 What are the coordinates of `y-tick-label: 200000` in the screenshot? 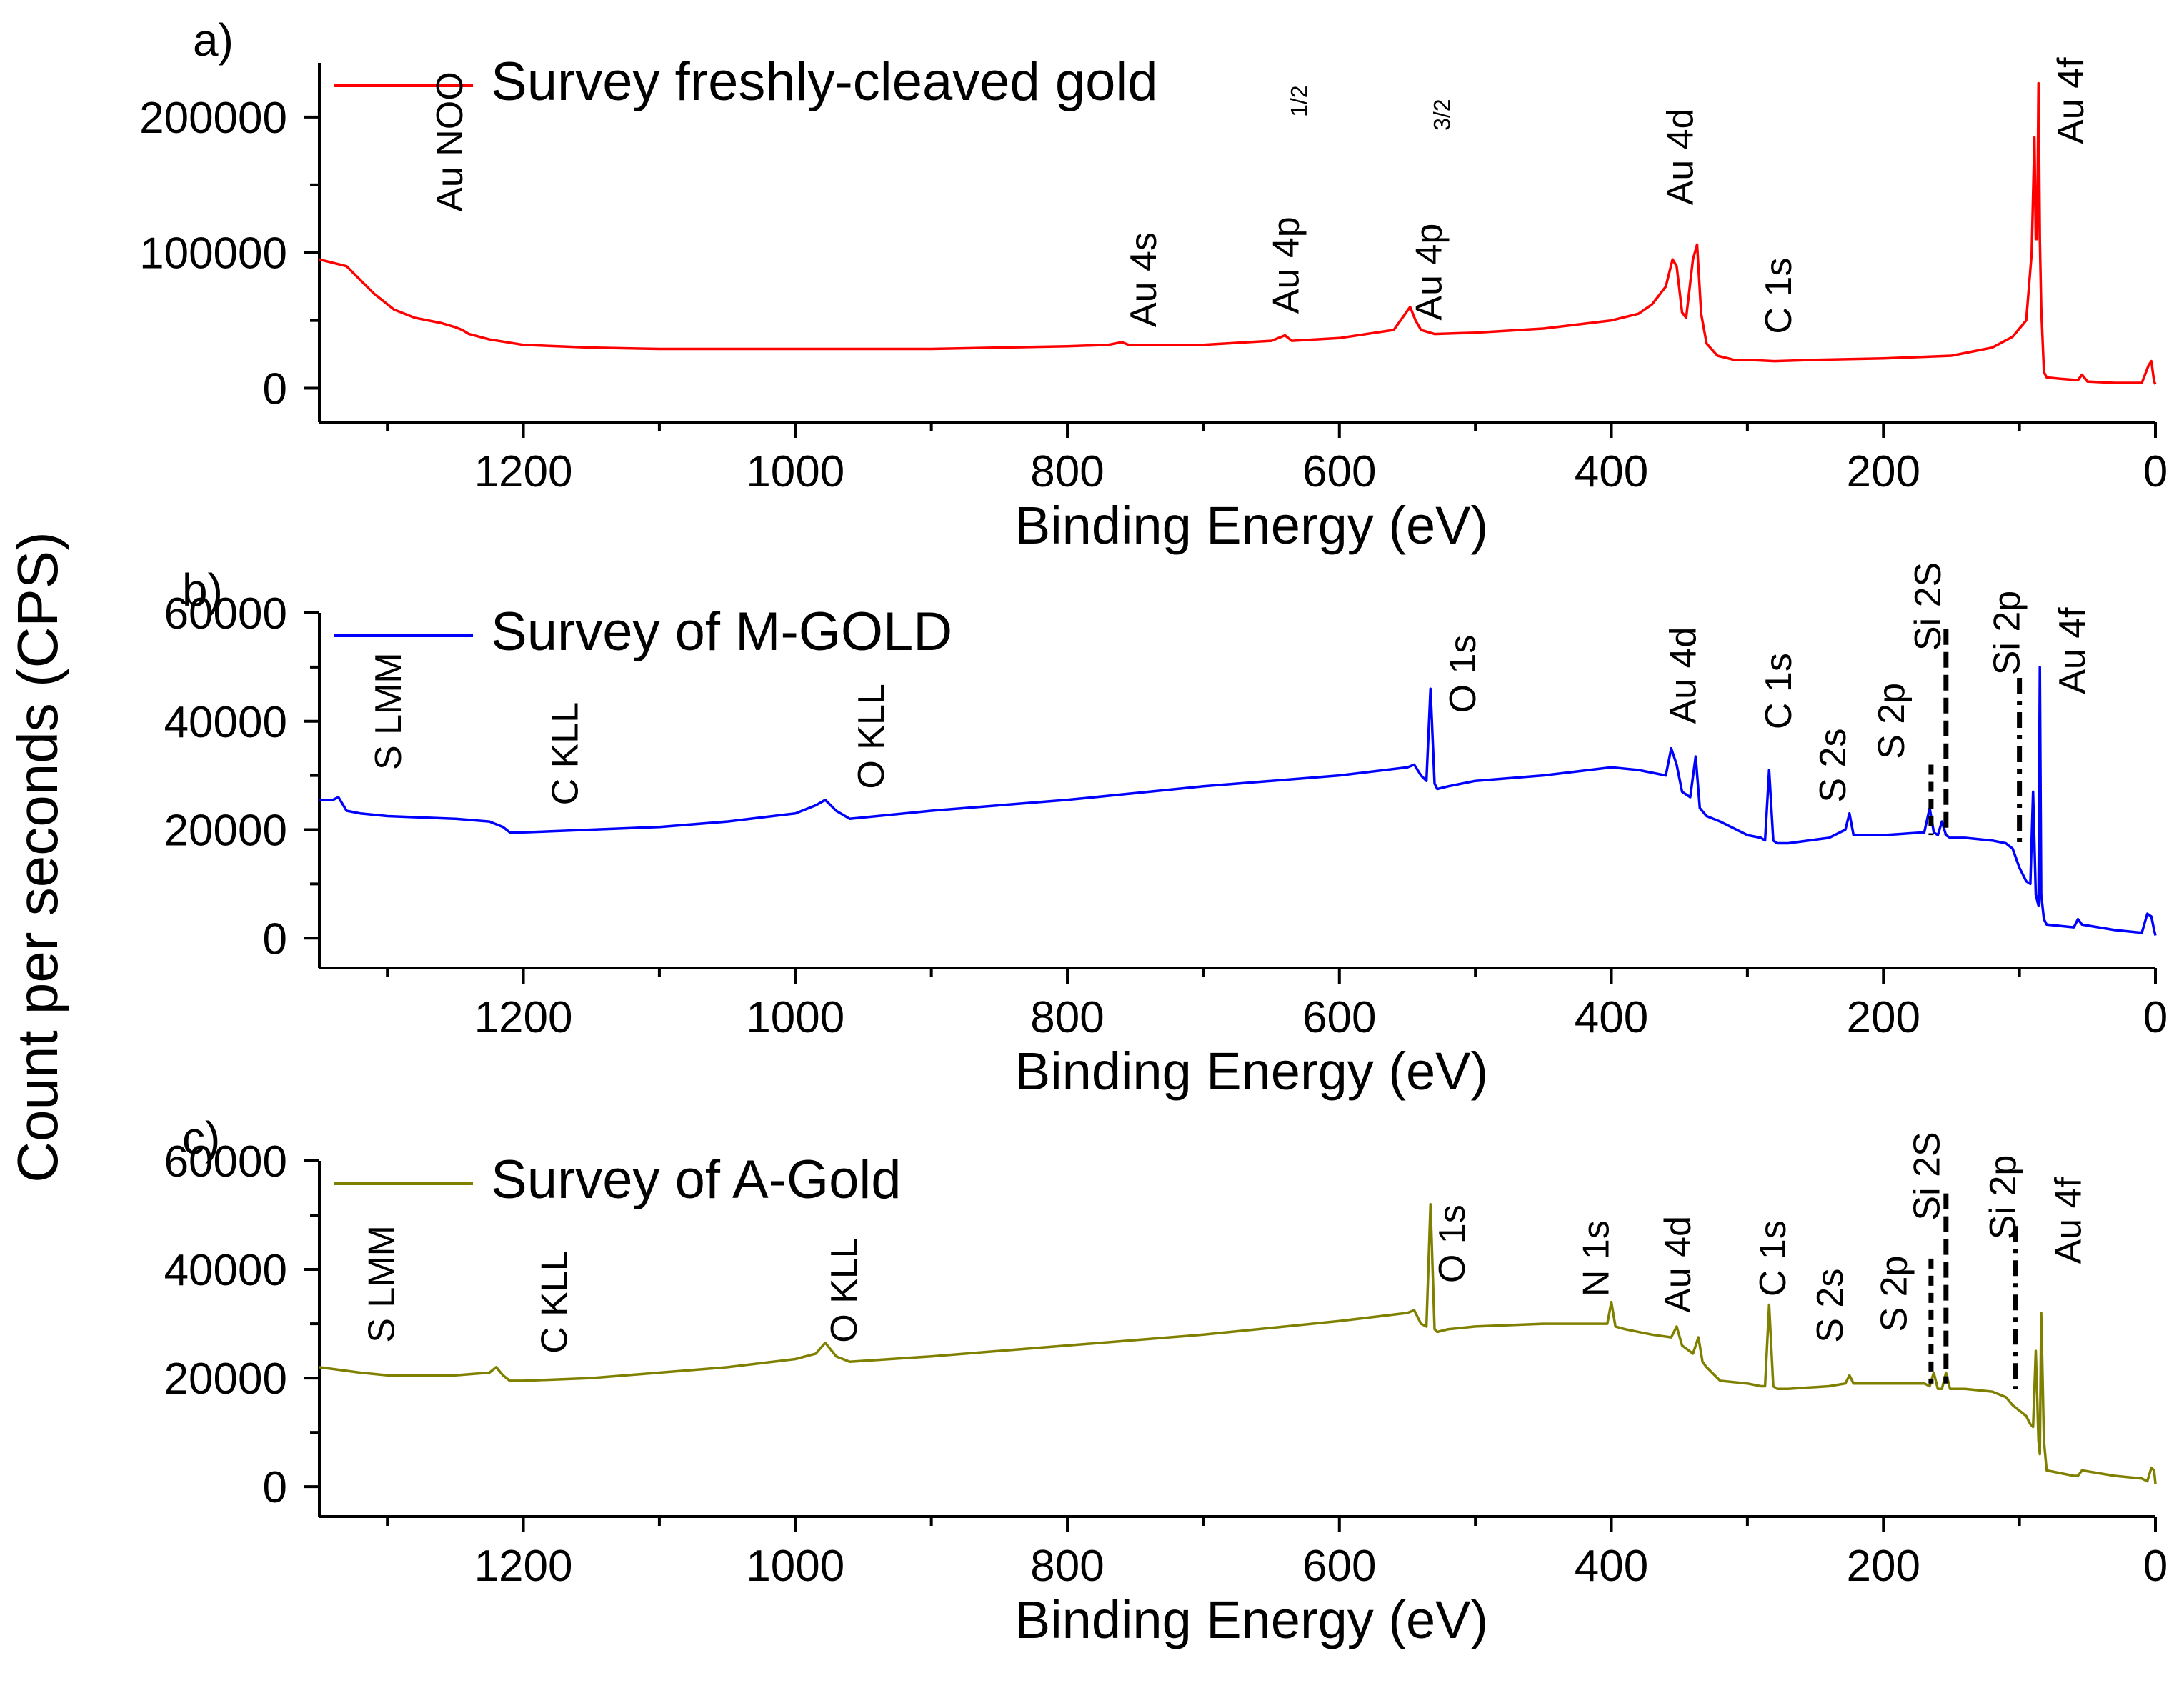 It's located at (213, 119).